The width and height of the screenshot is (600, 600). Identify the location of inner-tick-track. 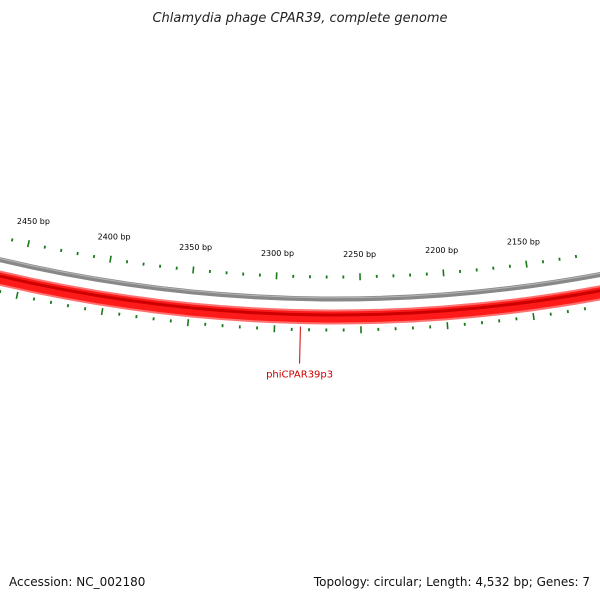
(293, 311).